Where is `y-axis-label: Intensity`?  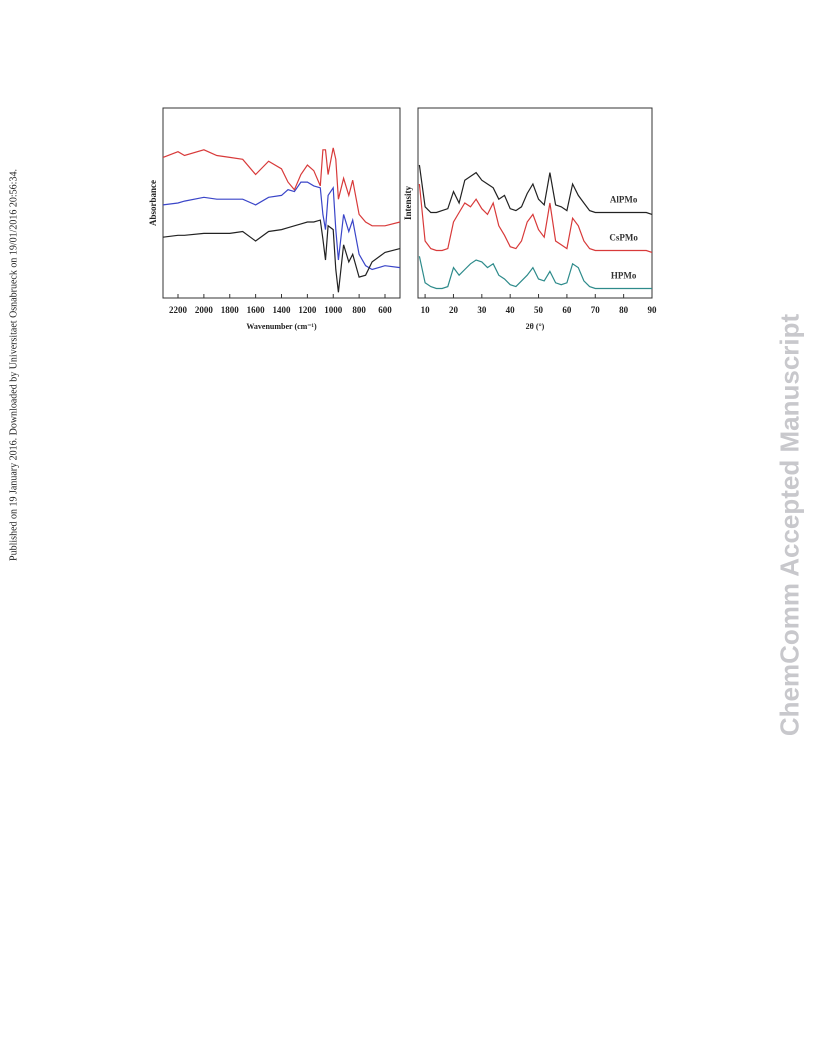
y-axis-label: Intensity is located at coordinates (408, 203).